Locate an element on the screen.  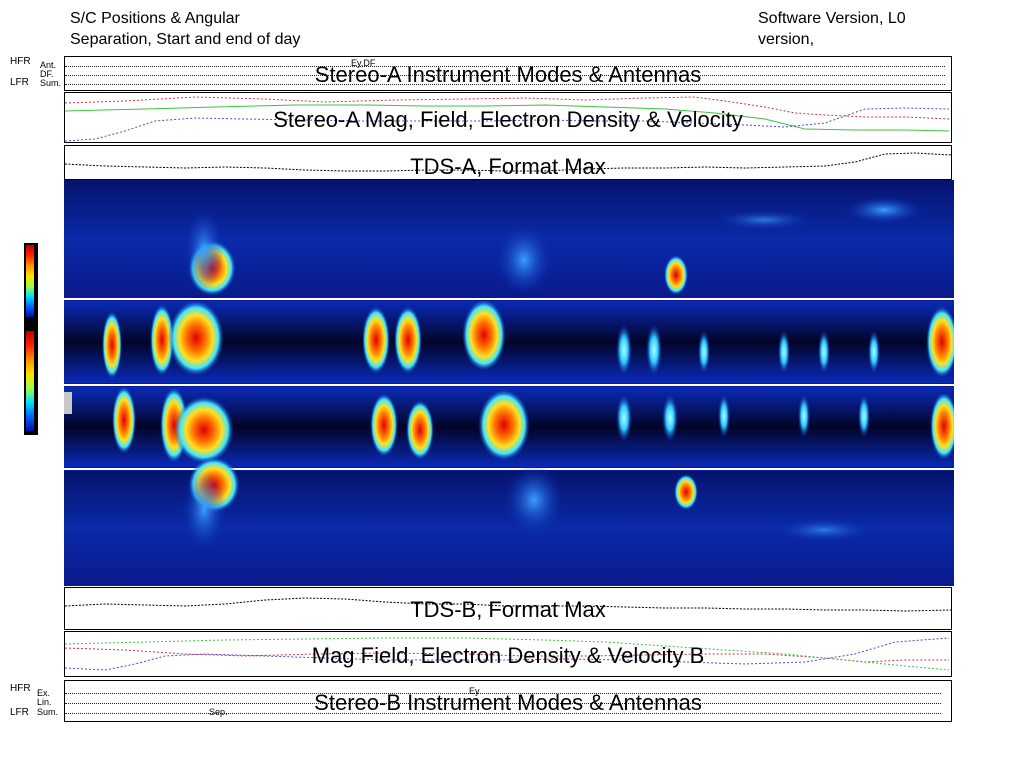
stereo-a-lfr-label: LFR is located at coordinates (19, 82).